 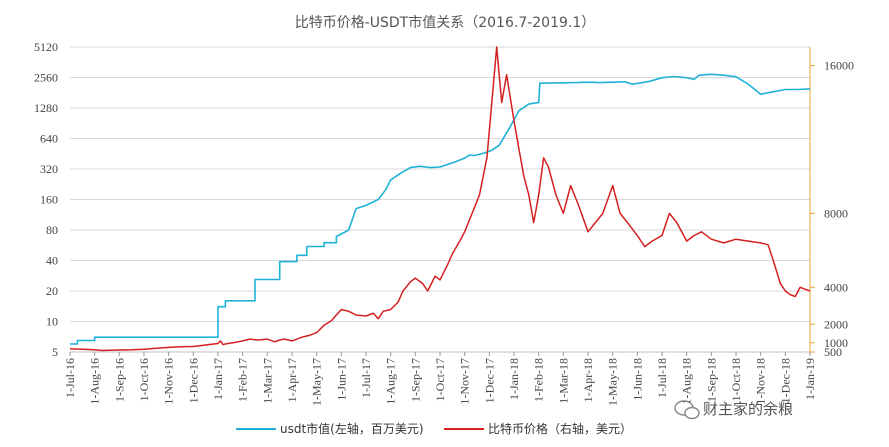 I want to click on x-tick-label: 1-Jan-17, so click(x=218, y=379).